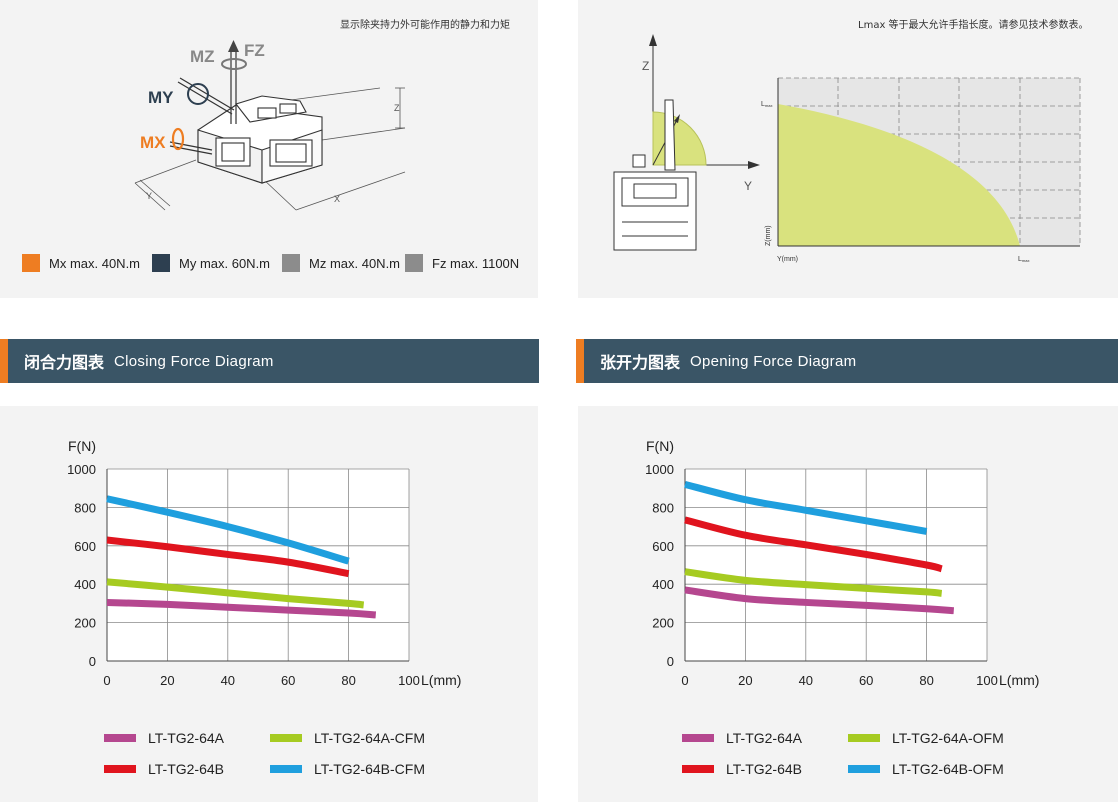 This screenshot has width=1120, height=802. Describe the element at coordinates (645, 66) in the screenshot. I see `sketch-z-label: Z` at that location.